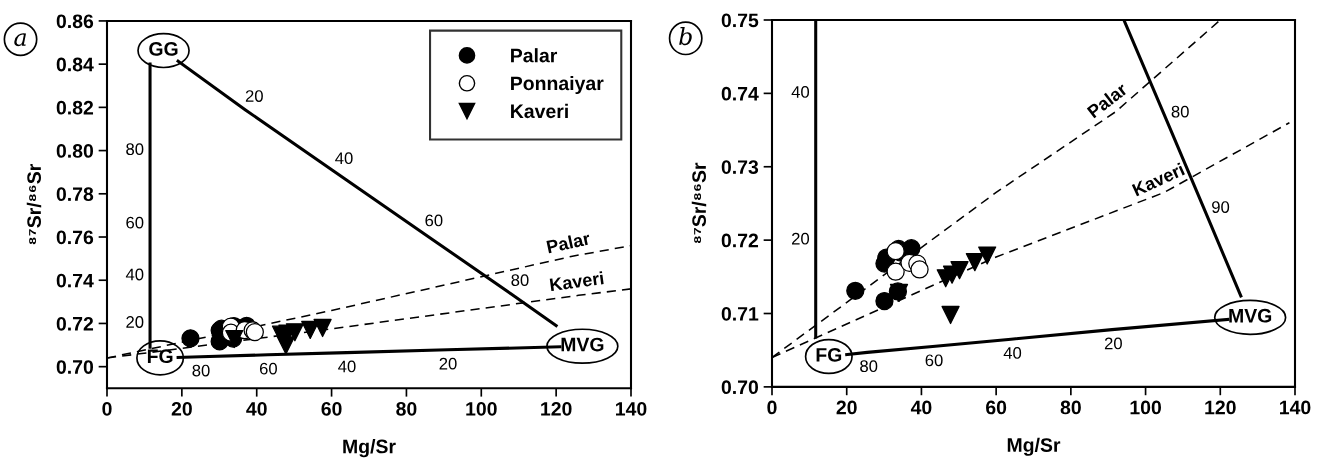 Image resolution: width=1322 pixels, height=465 pixels. I want to click on y-tick-label: 0.86, so click(75, 21).